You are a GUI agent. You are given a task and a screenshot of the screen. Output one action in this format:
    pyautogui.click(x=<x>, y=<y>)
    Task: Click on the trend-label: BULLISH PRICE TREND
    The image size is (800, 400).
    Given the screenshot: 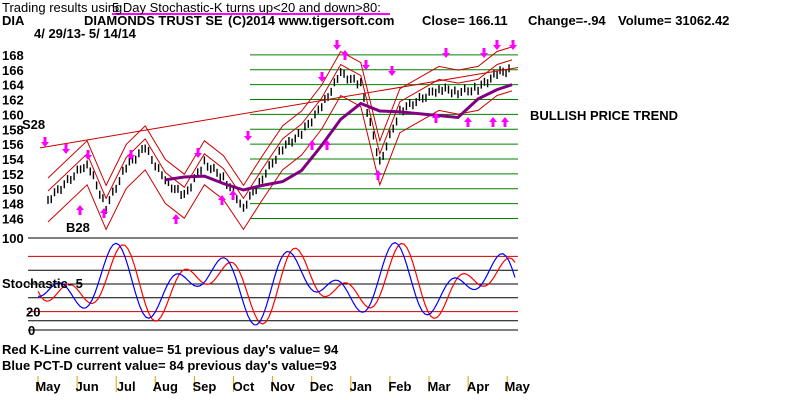 What is the action you would take?
    pyautogui.click(x=604, y=115)
    